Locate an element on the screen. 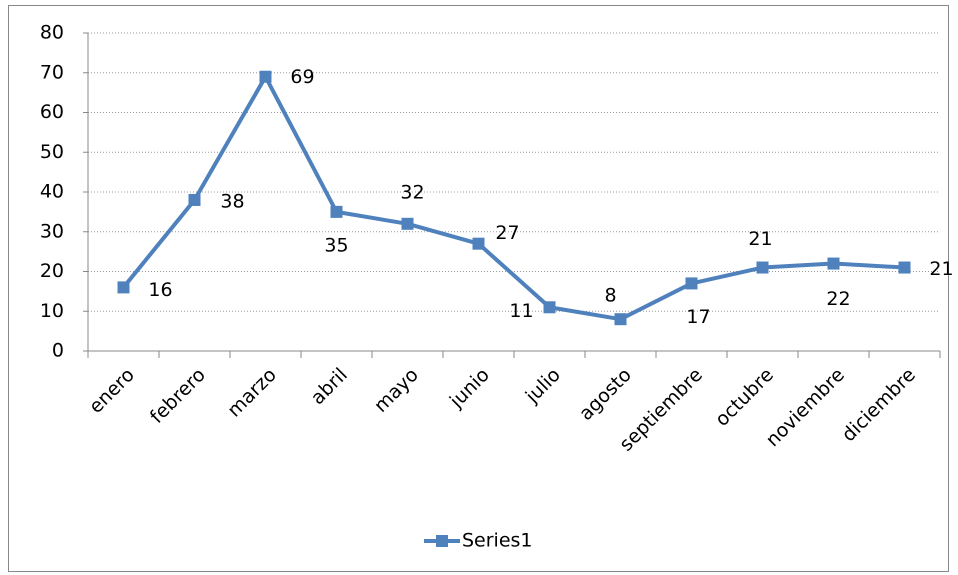  data-label: 16 is located at coordinates (160, 290).